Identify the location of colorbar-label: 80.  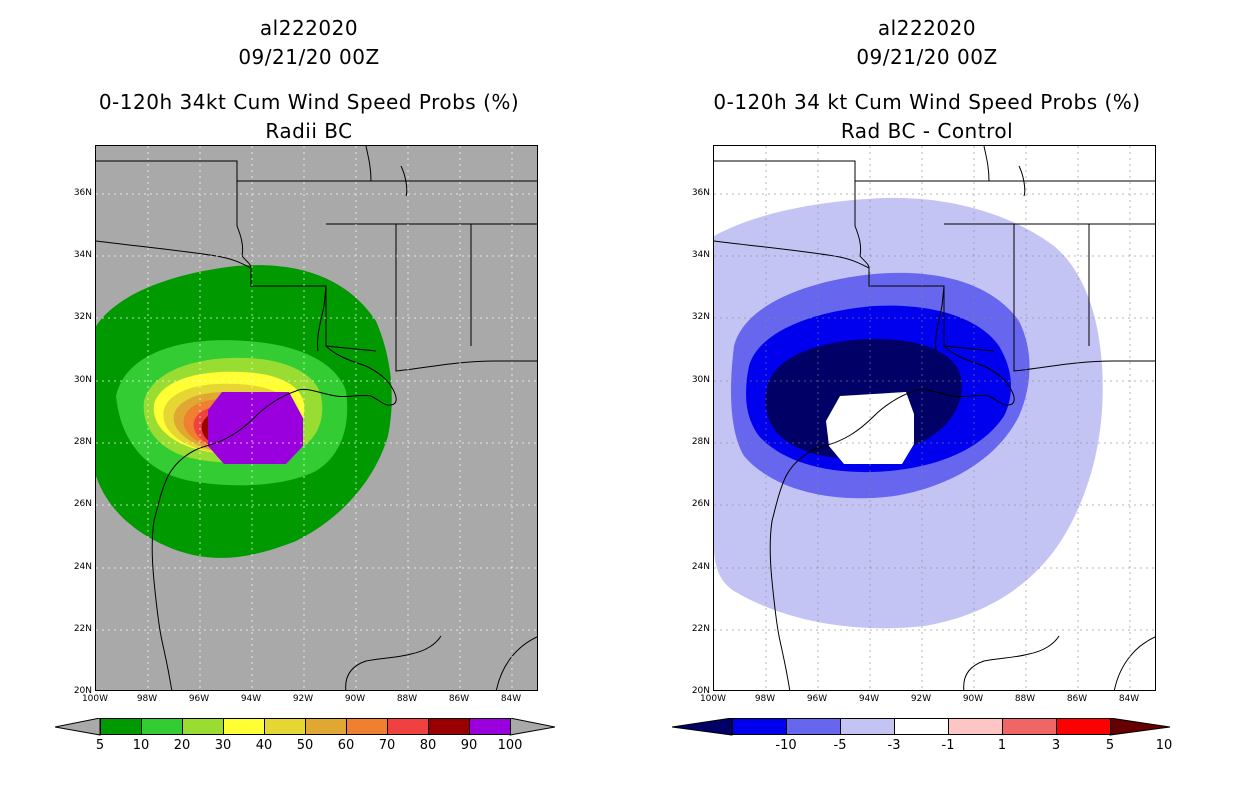
(428, 745).